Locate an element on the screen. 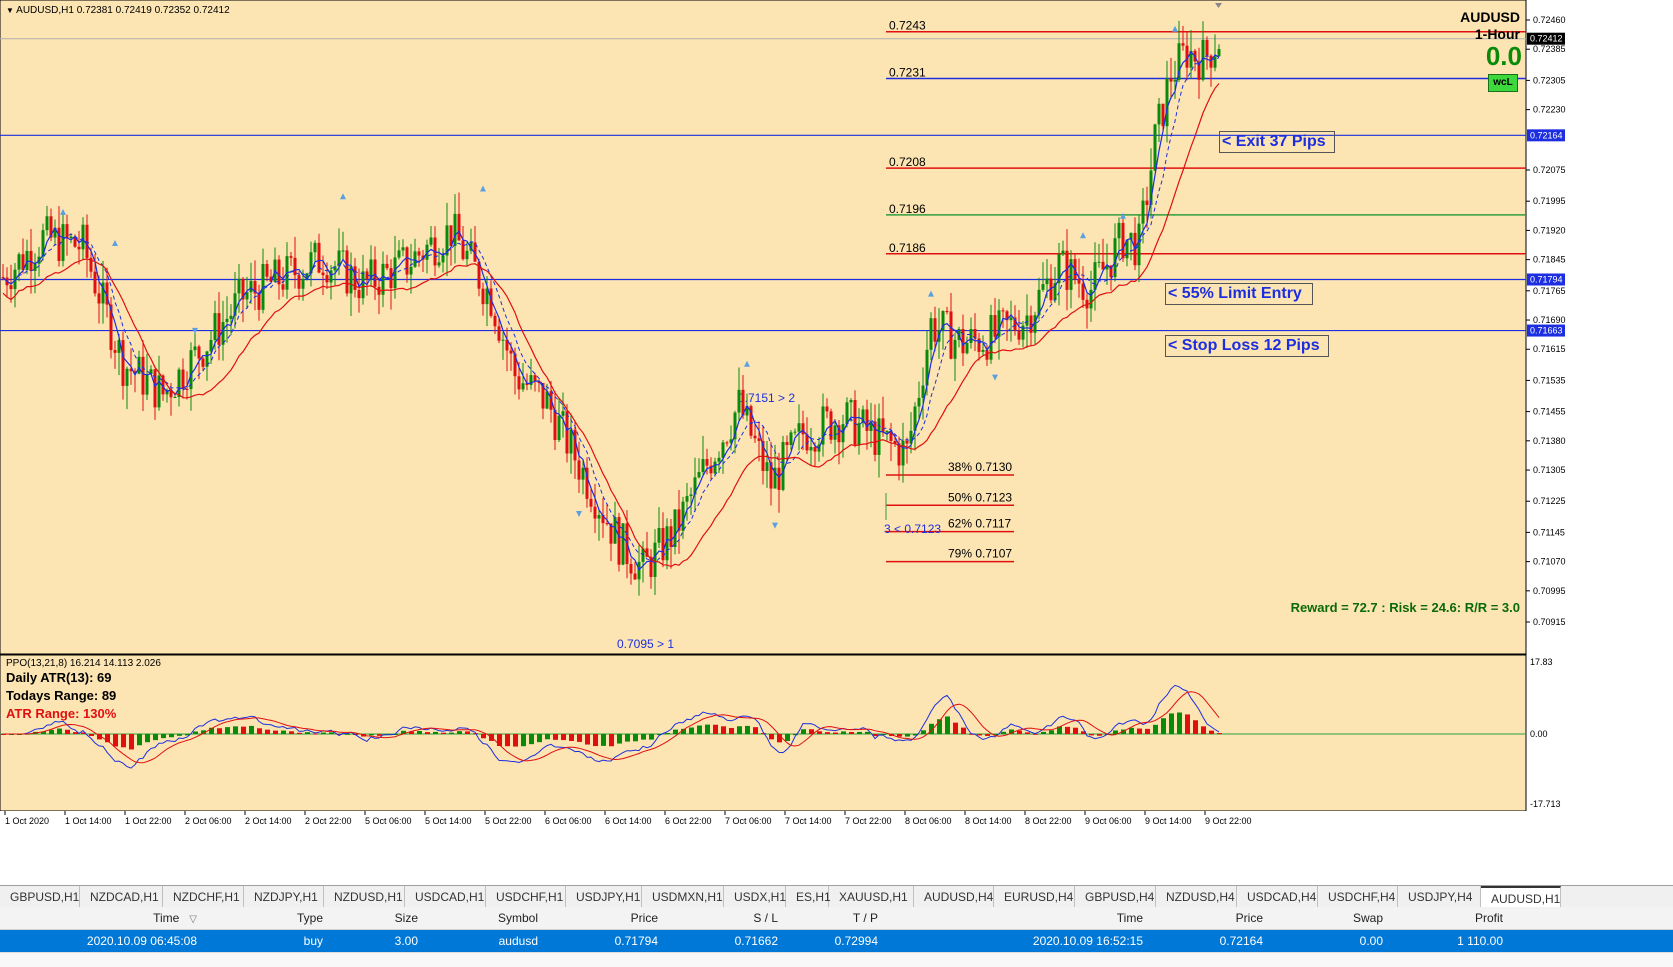 The width and height of the screenshot is (1673, 967). cell-time: 2020.10.09 06:45:08 is located at coordinates (141, 941).